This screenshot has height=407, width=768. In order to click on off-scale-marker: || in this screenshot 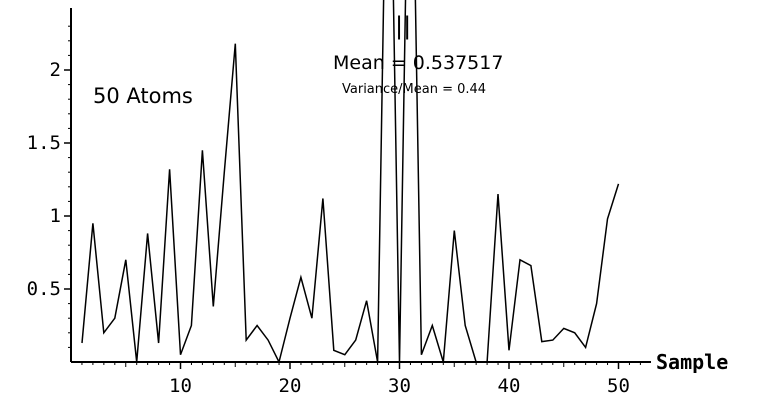, I will do `click(403, 26)`.